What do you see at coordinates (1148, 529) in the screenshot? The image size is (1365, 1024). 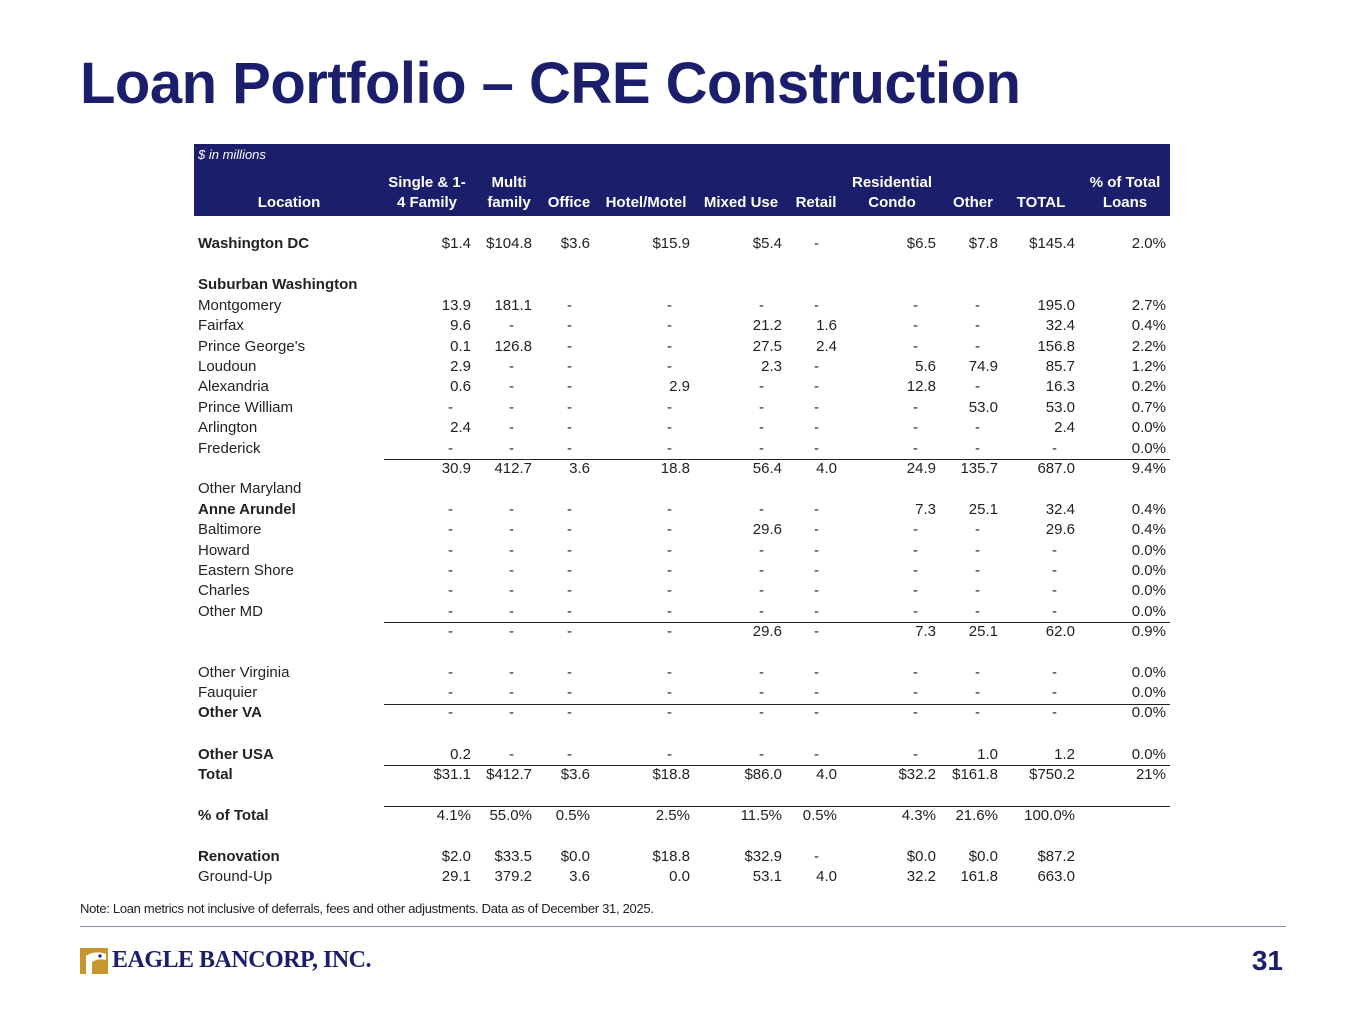 I see `table-cell: 0.4%` at bounding box center [1148, 529].